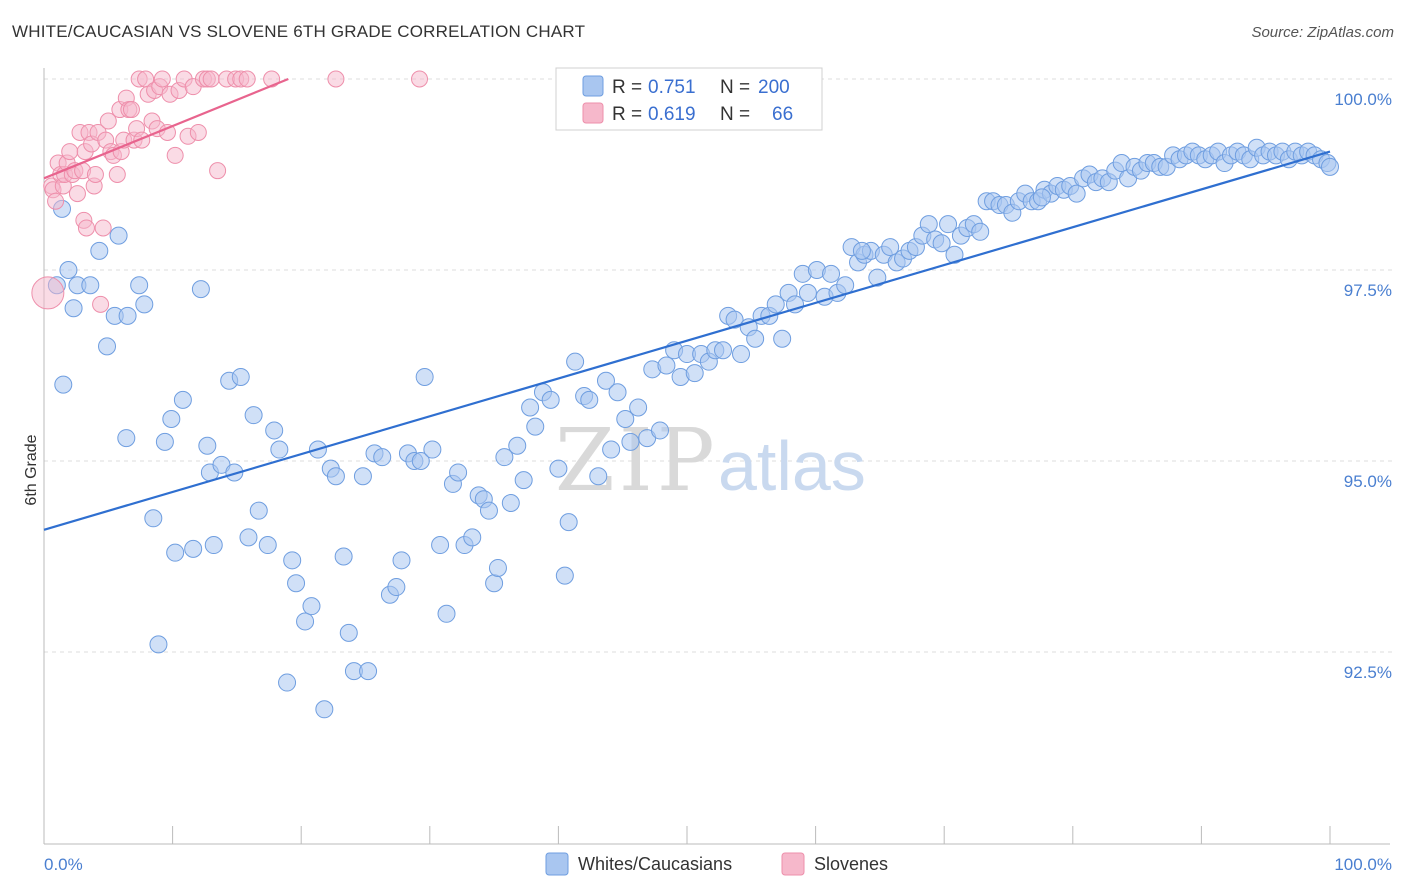  Describe the element at coordinates (1363, 864) in the screenshot. I see `x-tick-label-max: 100.0%` at that location.